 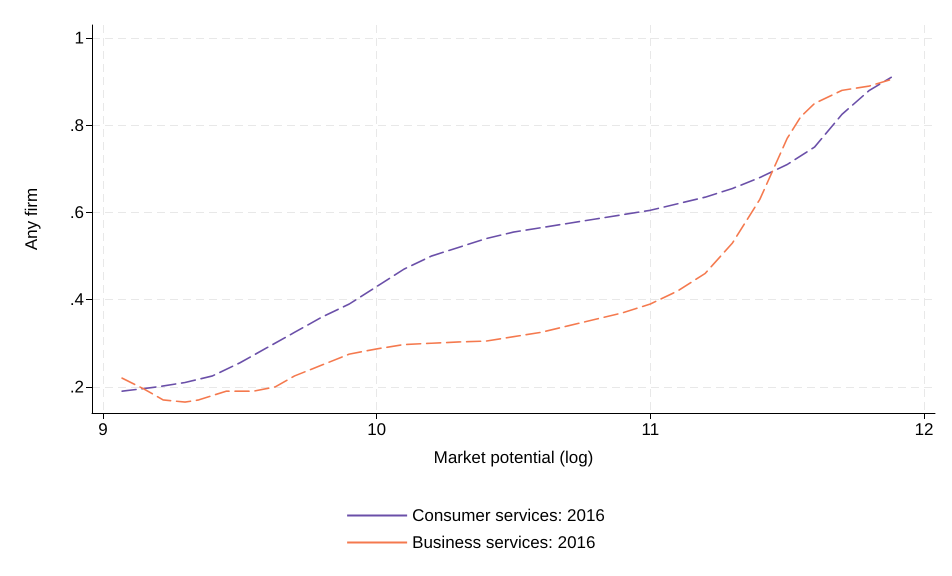 I want to click on y-axis-title: Any firm, so click(x=31, y=219).